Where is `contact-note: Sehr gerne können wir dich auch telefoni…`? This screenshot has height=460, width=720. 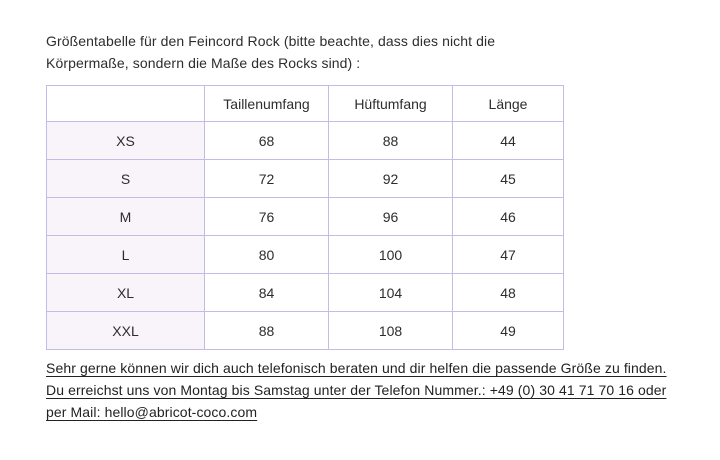 contact-note: Sehr gerne können wir dich auch telefoni… is located at coordinates (376, 390).